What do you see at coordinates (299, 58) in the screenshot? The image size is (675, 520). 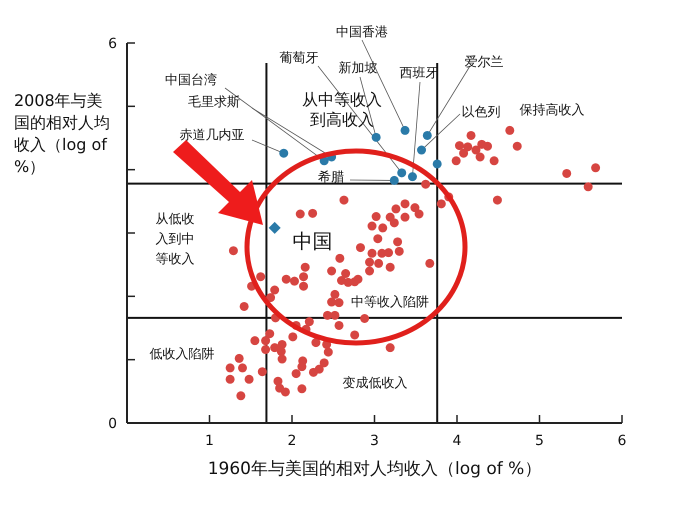 I see `annotation: 葡萄牙` at bounding box center [299, 58].